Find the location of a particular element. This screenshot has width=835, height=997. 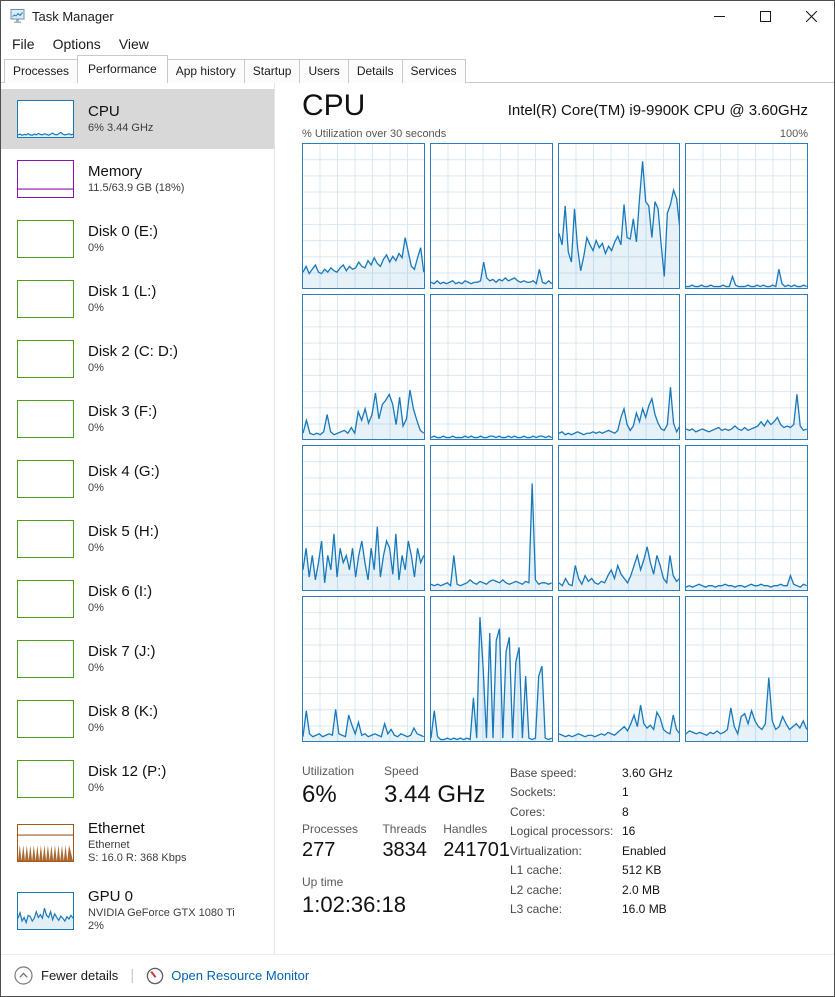

sidebar-item-disk8: Disk 8 (K:) 0% is located at coordinates (137, 719).